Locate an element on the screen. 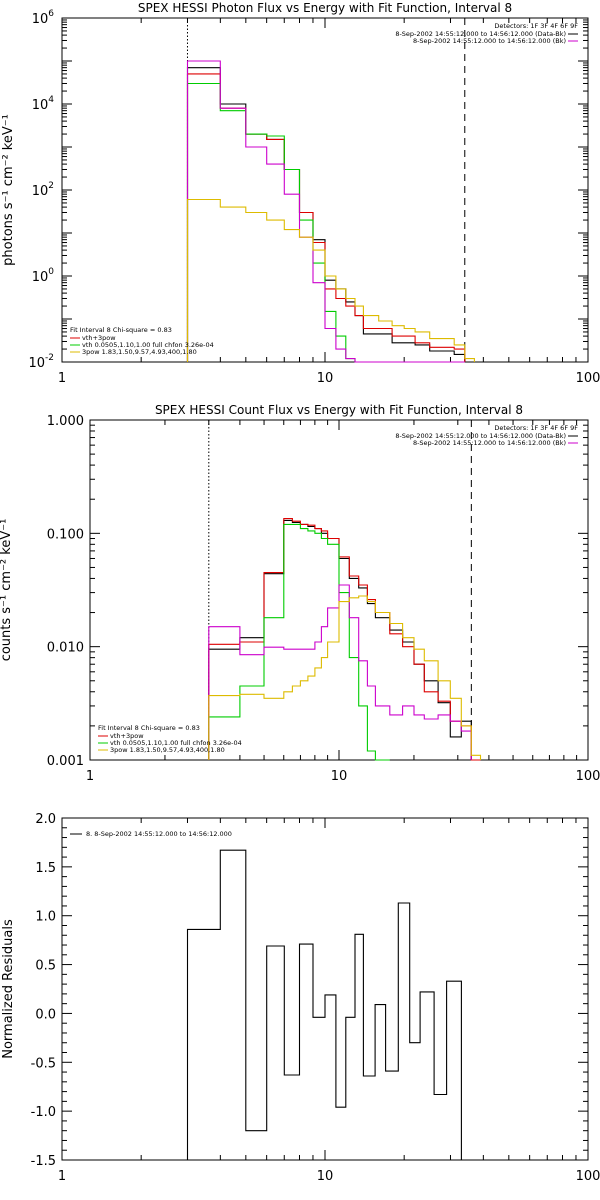  photon-x-tick-label: 1 is located at coordinates (62, 378).